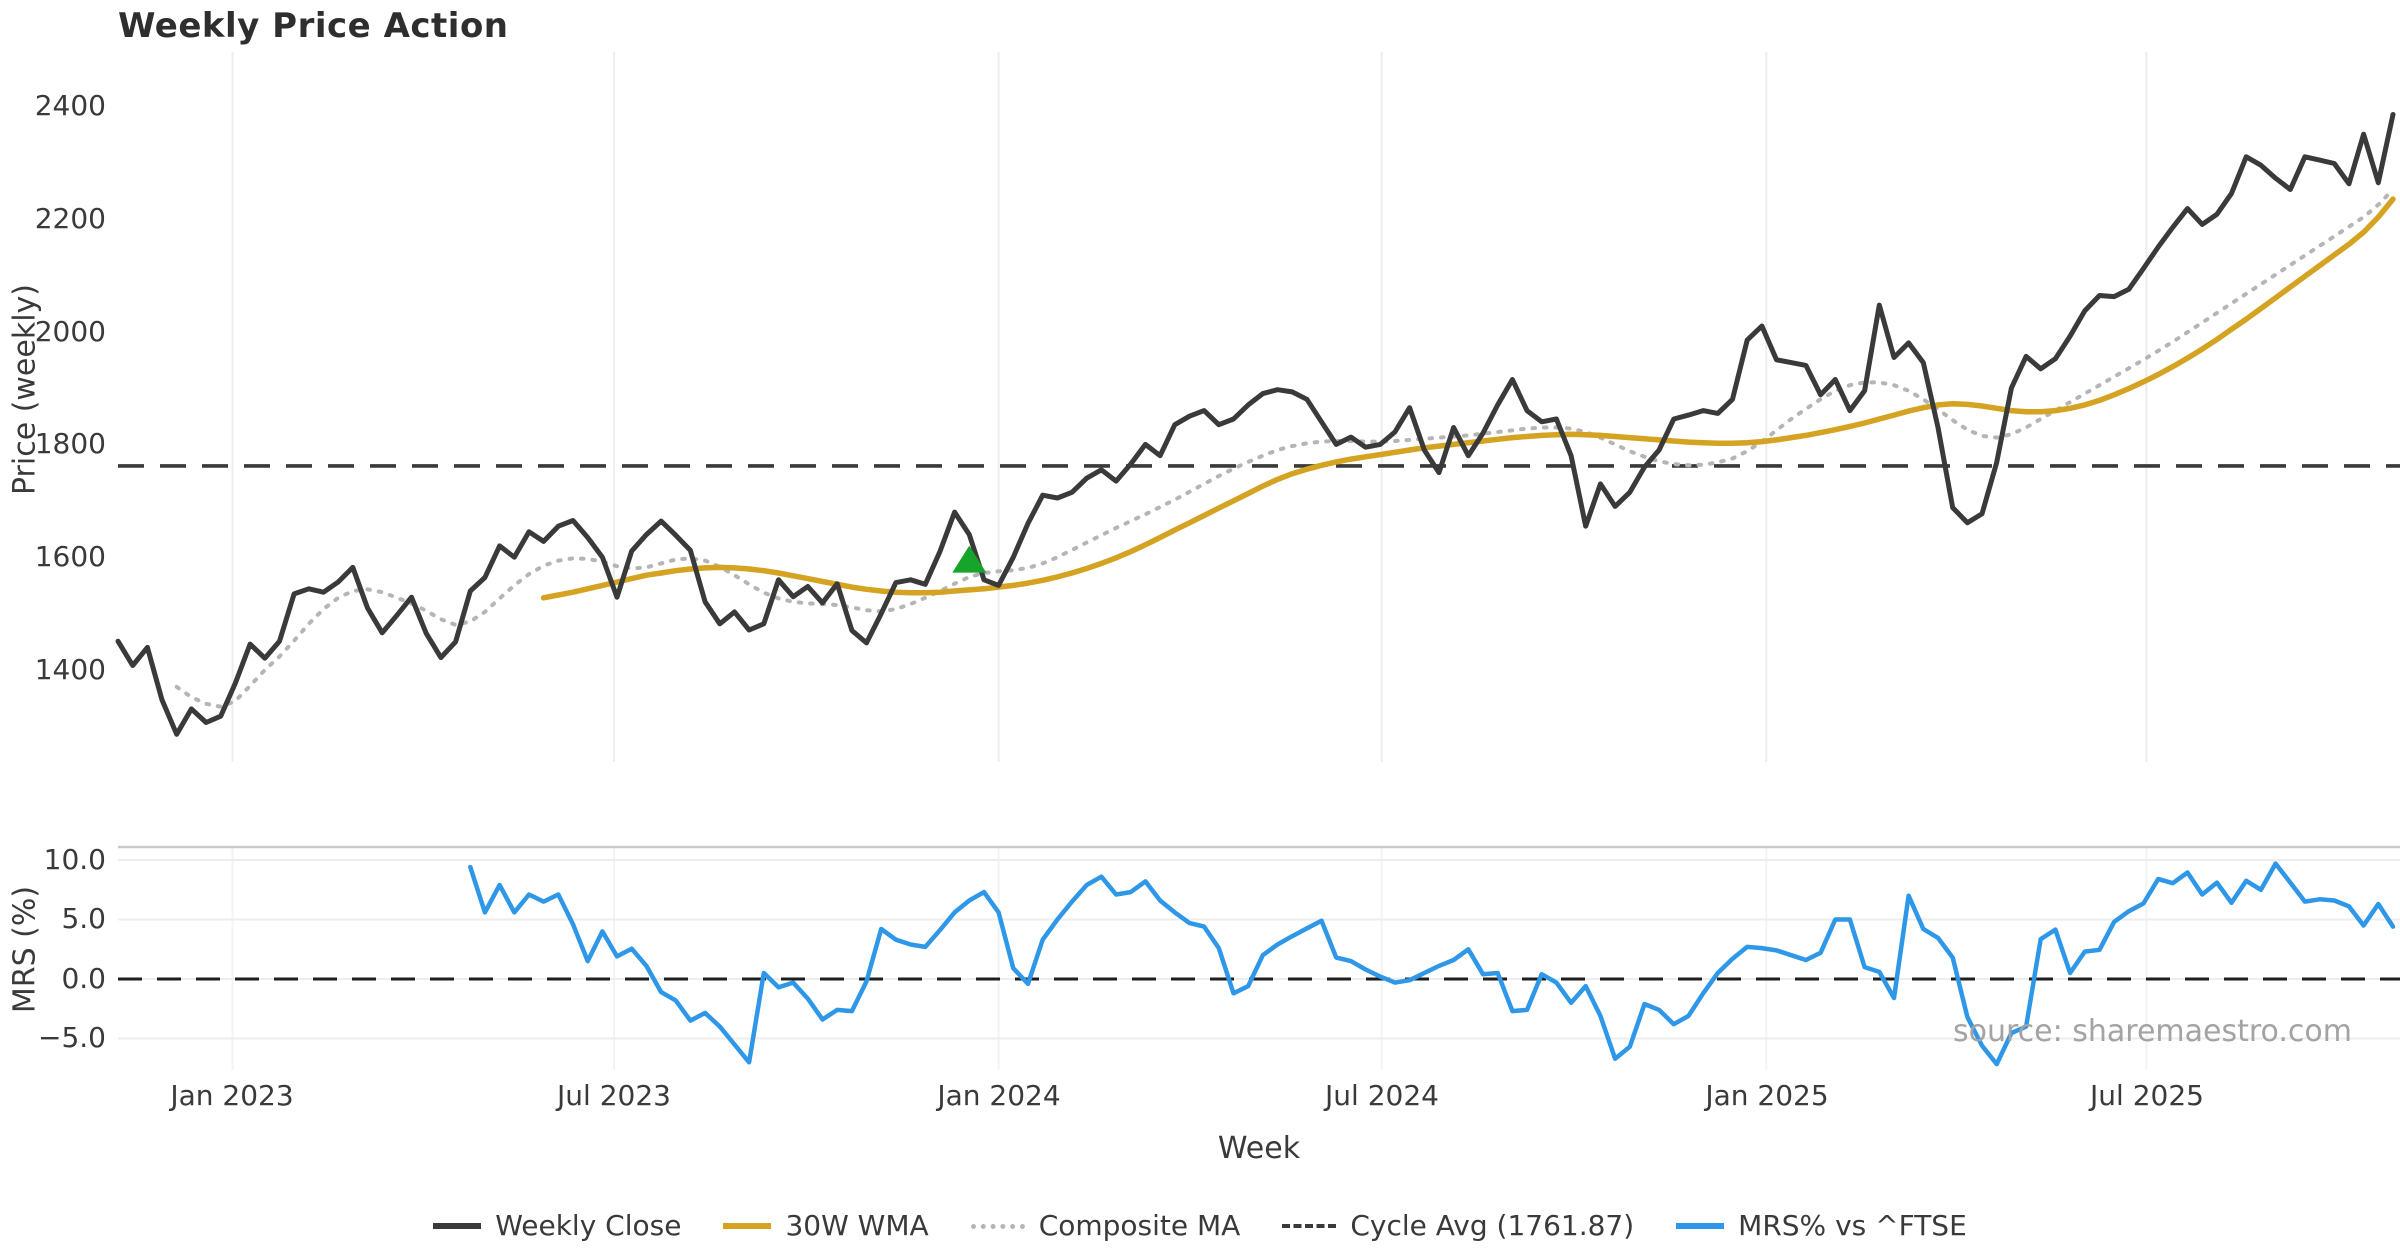  Describe the element at coordinates (1700, 1226) in the screenshot. I see `mrs-swatch-icon` at that location.